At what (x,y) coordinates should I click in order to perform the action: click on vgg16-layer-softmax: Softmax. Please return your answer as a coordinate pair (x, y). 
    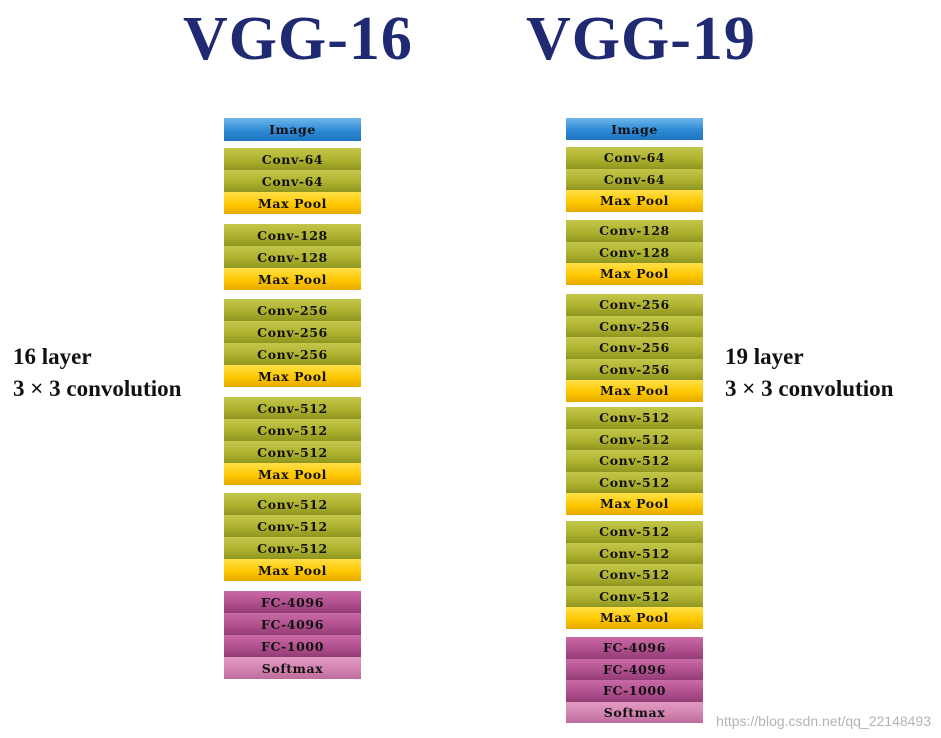
    Looking at the image, I should click on (292, 668).